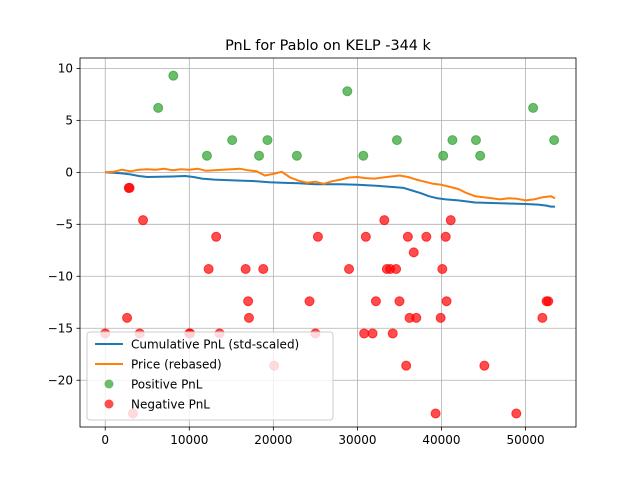 Image resolution: width=640 pixels, height=480 pixels. Describe the element at coordinates (60, 276) in the screenshot. I see `y-tick-label: −10` at that location.